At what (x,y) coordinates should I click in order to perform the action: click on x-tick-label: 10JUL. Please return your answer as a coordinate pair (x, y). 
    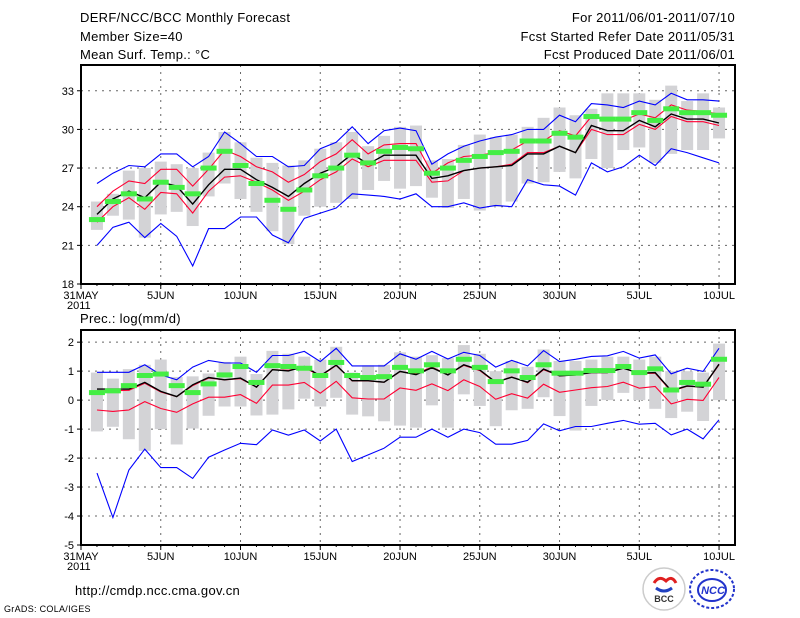
    Looking at the image, I should click on (719, 557).